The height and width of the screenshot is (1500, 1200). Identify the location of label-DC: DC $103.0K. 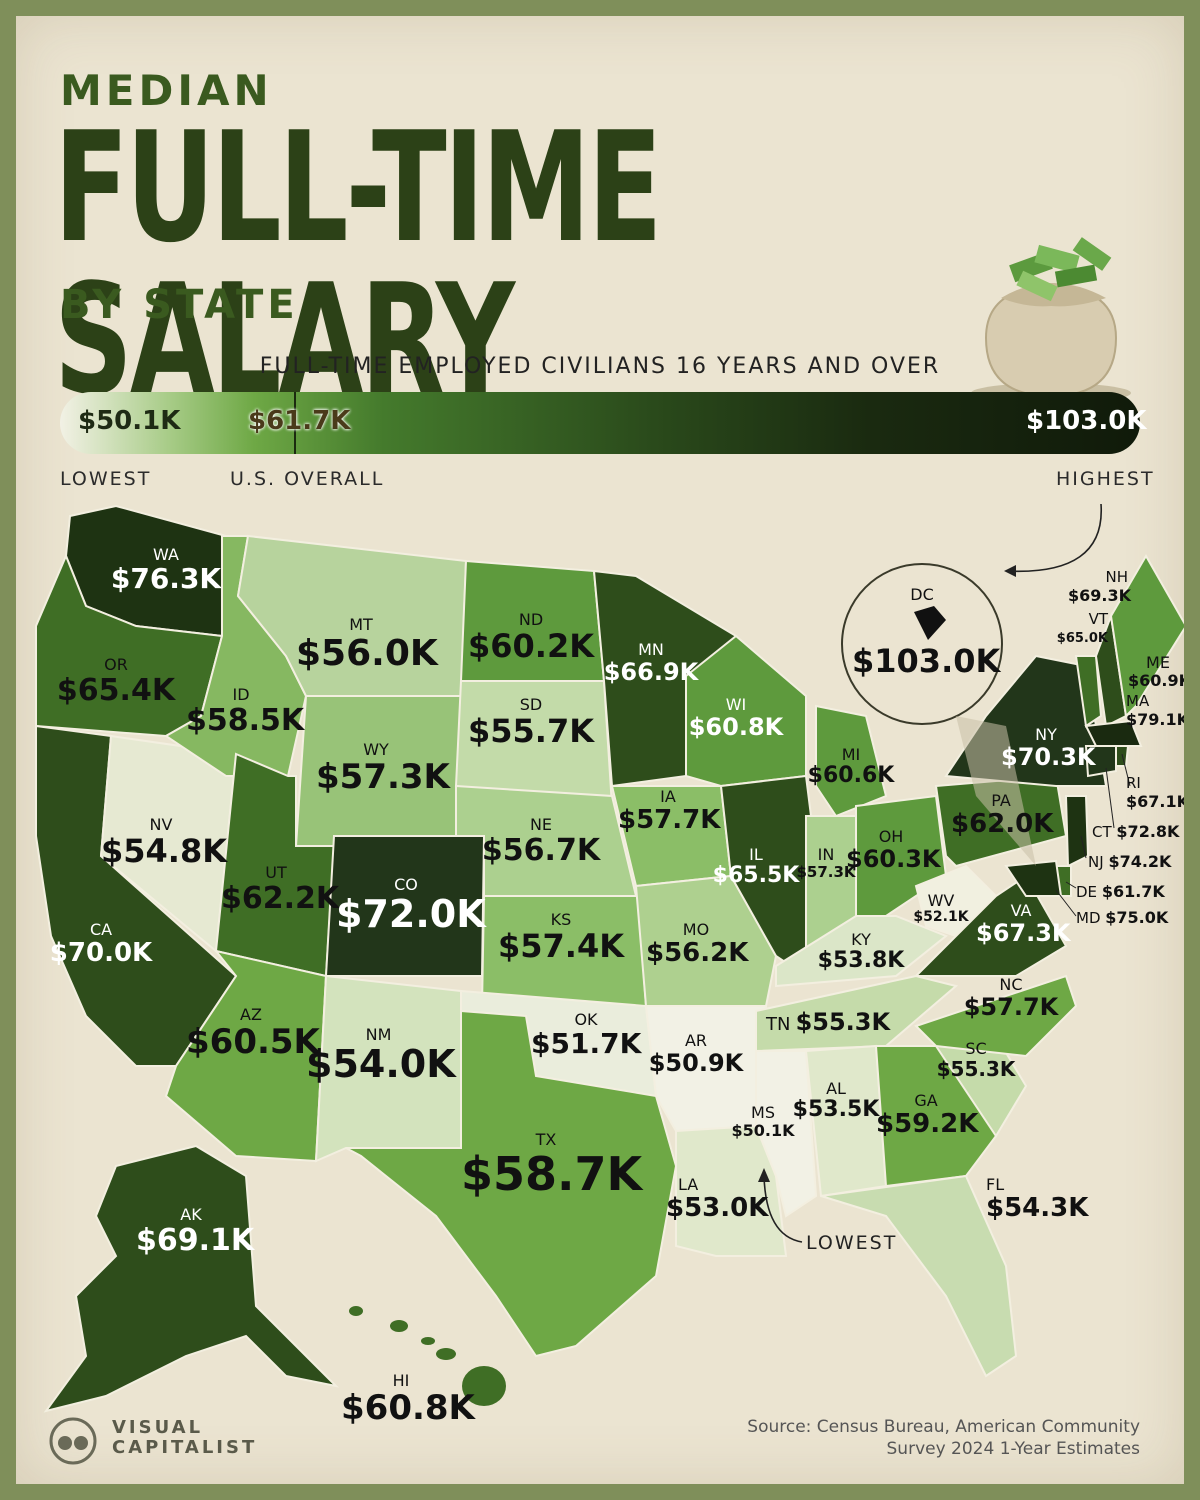
(926, 632).